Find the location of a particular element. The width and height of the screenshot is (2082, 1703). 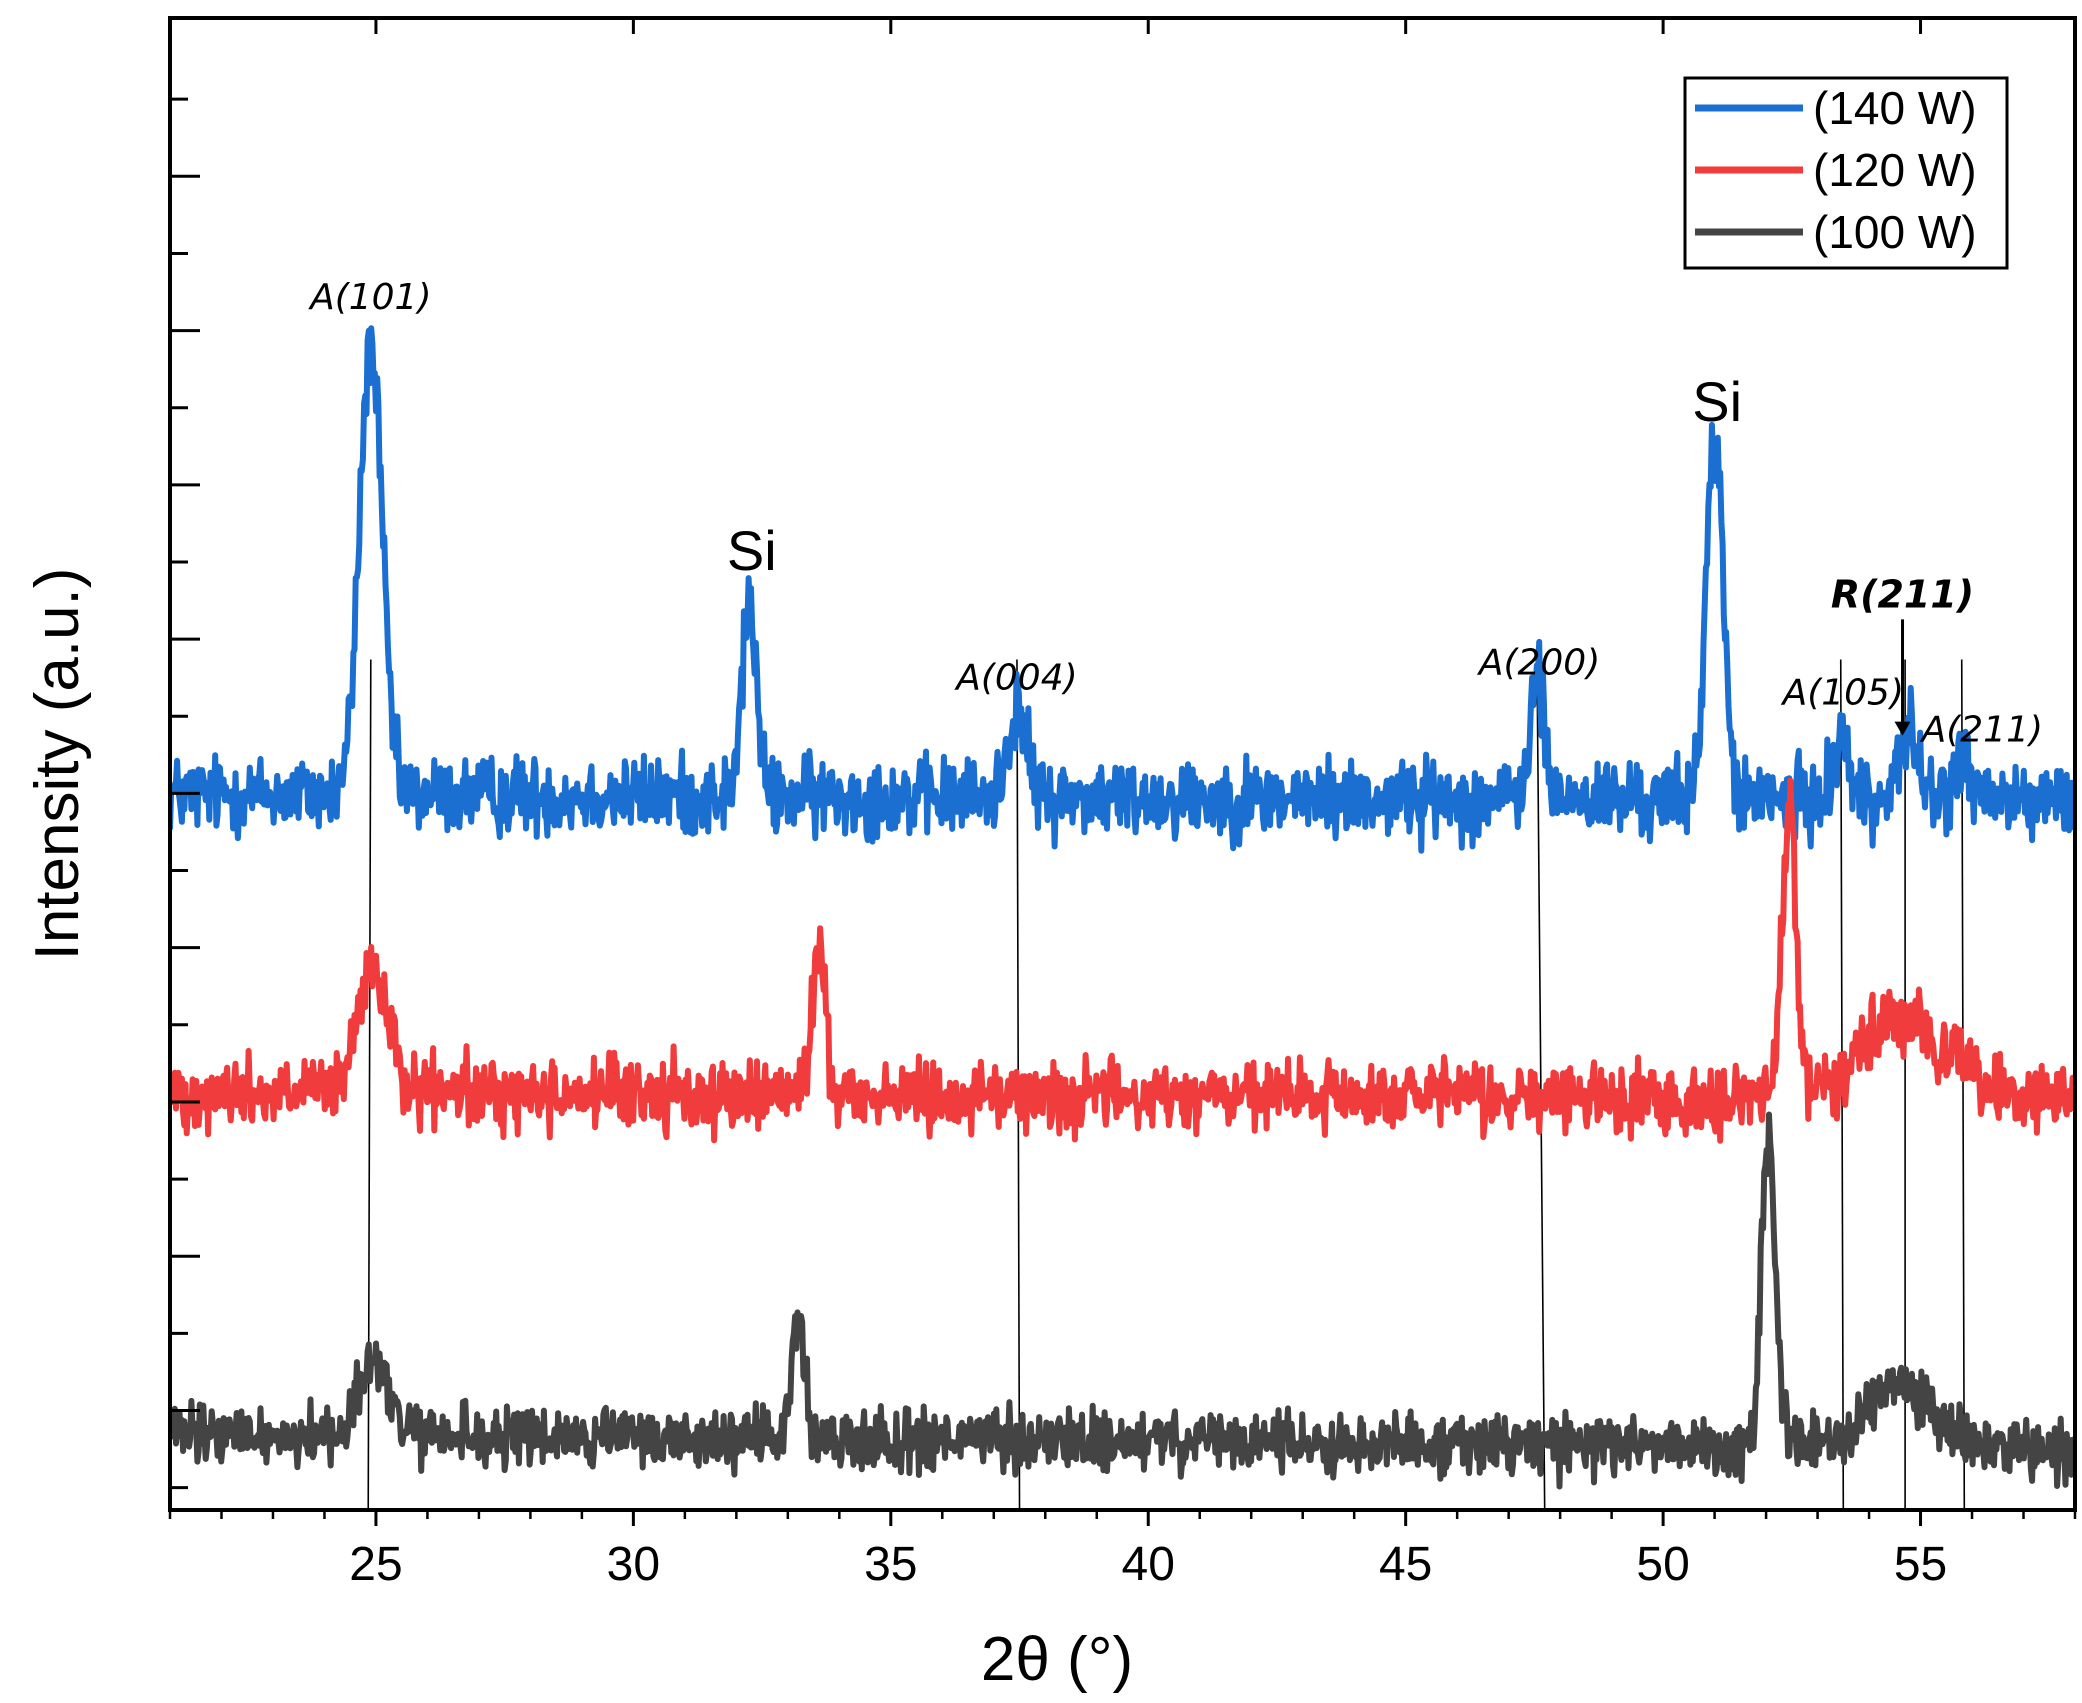

legend-label: (140 W) is located at coordinates (1895, 108).